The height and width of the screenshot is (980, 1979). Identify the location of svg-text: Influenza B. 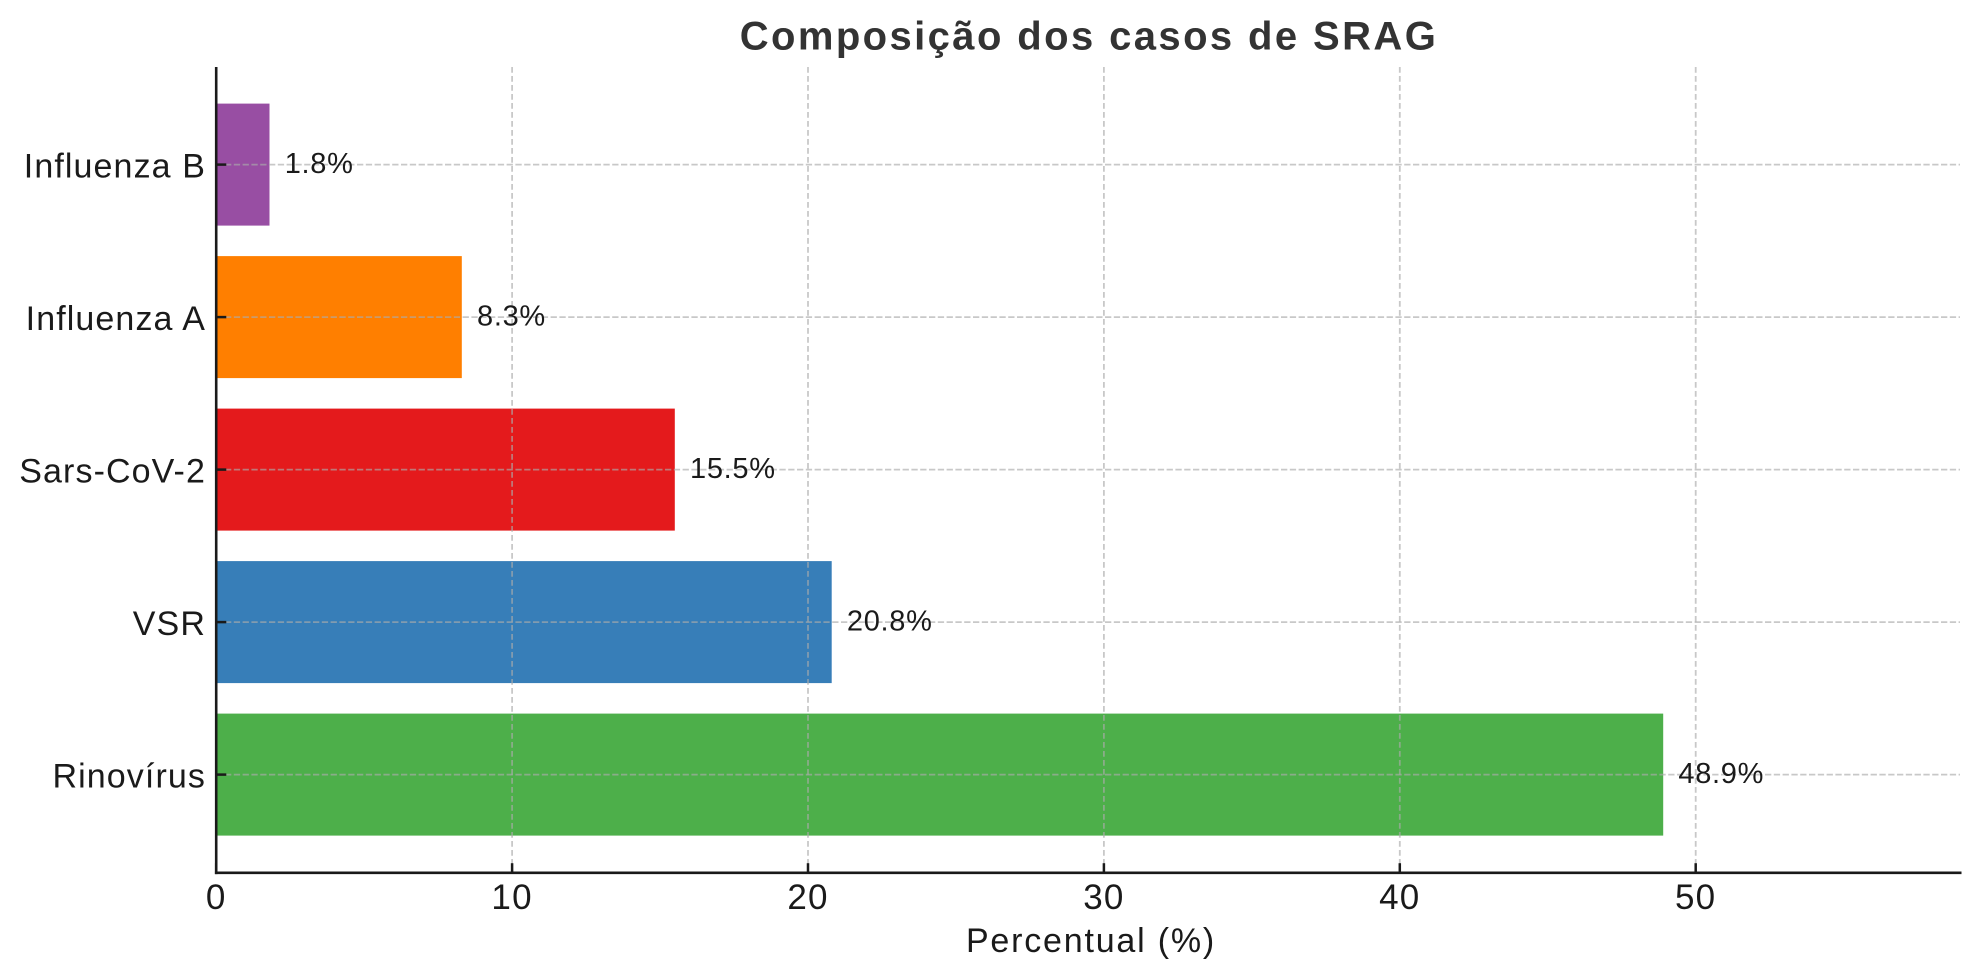
(115, 167).